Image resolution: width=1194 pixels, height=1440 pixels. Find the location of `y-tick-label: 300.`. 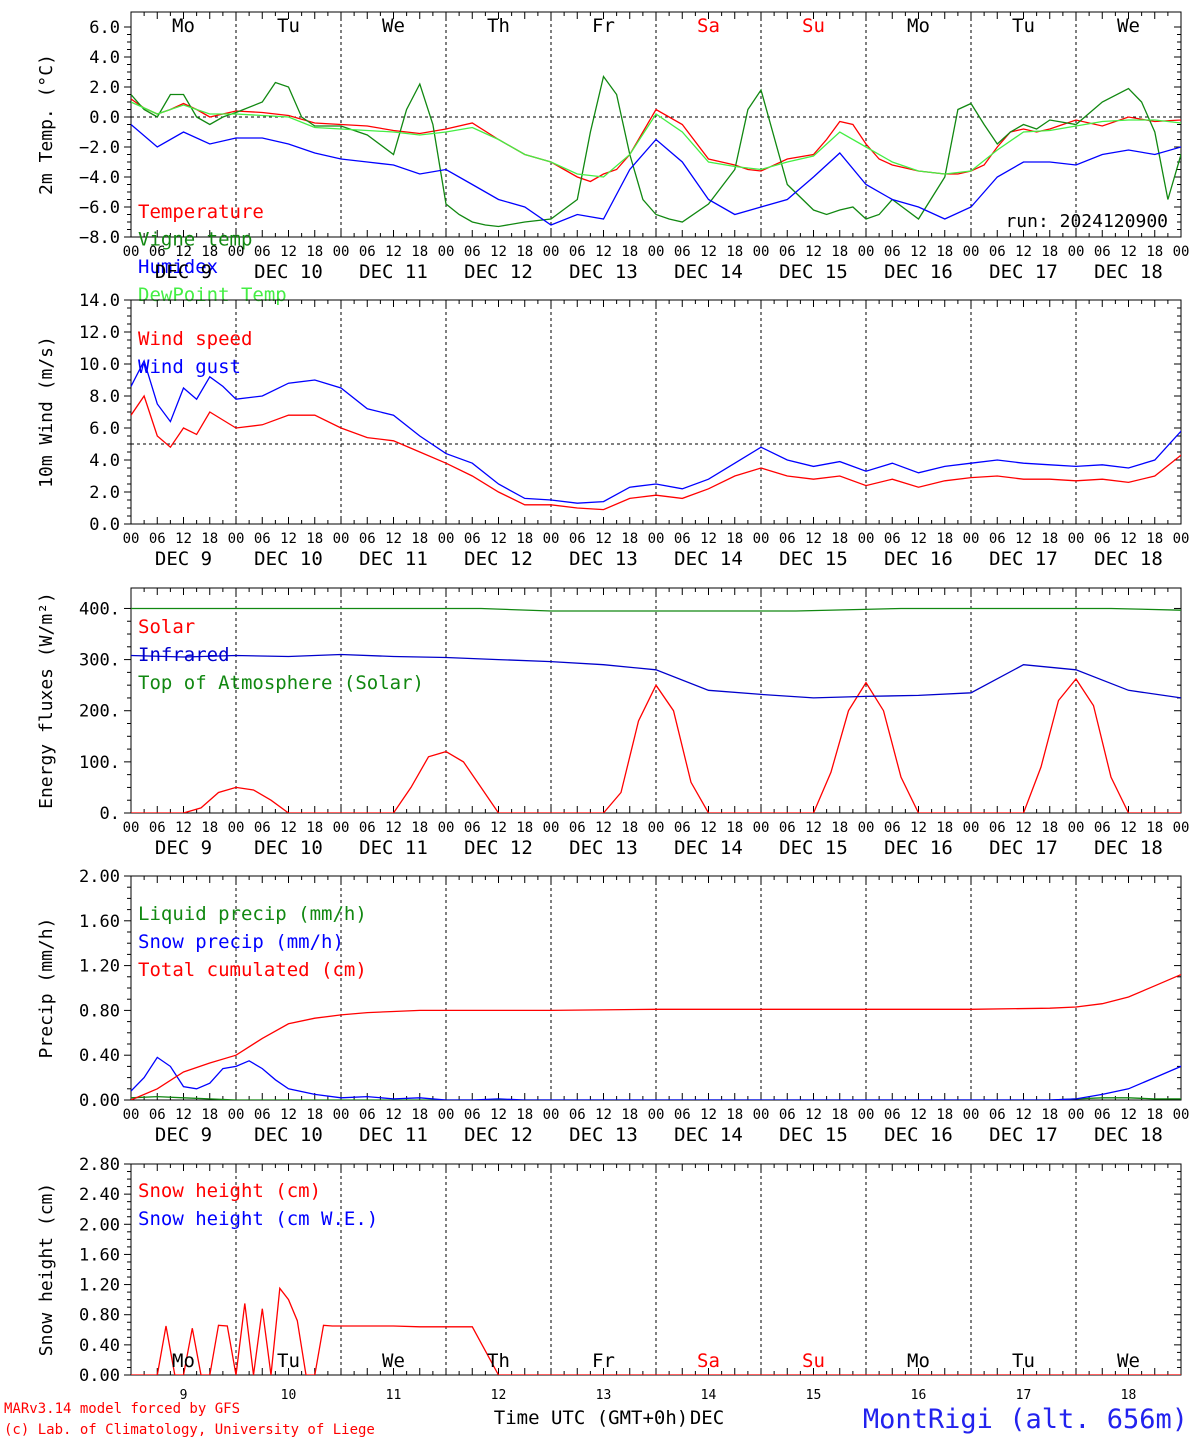

y-tick-label: 300. is located at coordinates (99, 661).